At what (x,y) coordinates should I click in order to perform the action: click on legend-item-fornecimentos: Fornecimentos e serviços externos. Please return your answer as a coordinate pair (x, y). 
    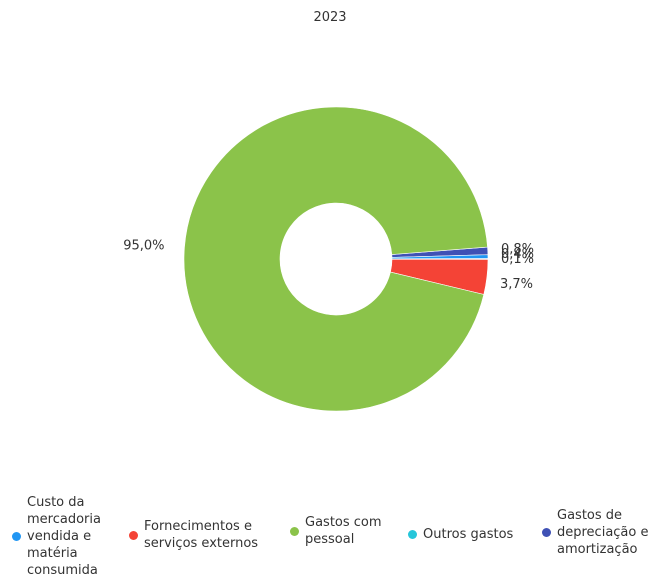
    Looking at the image, I should click on (193, 535).